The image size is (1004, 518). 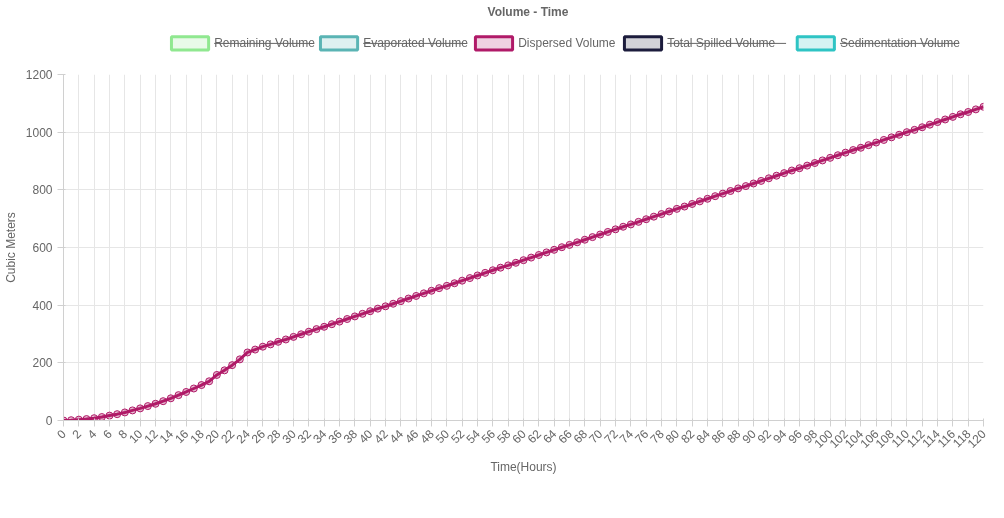 What do you see at coordinates (42, 190) in the screenshot?
I see `y-tick-label: 800` at bounding box center [42, 190].